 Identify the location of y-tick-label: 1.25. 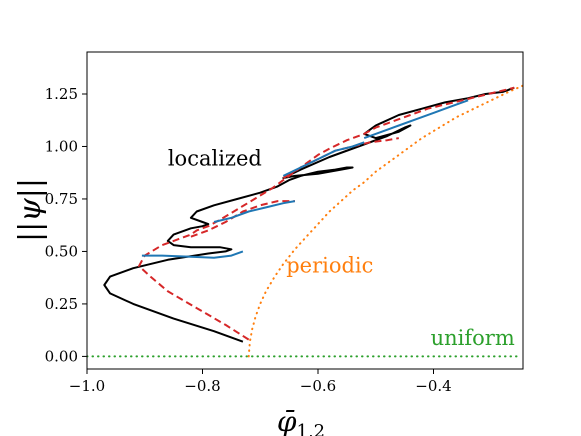
(61, 94).